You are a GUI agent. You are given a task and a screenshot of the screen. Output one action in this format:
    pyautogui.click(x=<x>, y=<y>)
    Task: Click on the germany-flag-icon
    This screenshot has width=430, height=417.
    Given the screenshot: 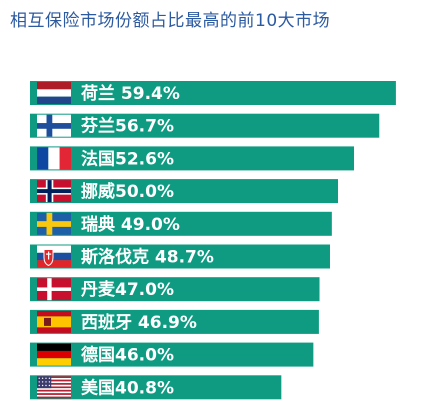 What is the action you would take?
    pyautogui.click(x=54, y=354)
    